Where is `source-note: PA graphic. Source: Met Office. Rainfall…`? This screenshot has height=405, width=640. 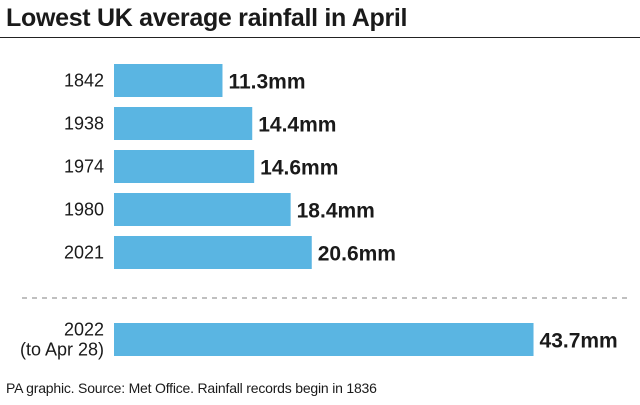 source-note: PA graphic. Source: Met Office. Rainfall… is located at coordinates (191, 388).